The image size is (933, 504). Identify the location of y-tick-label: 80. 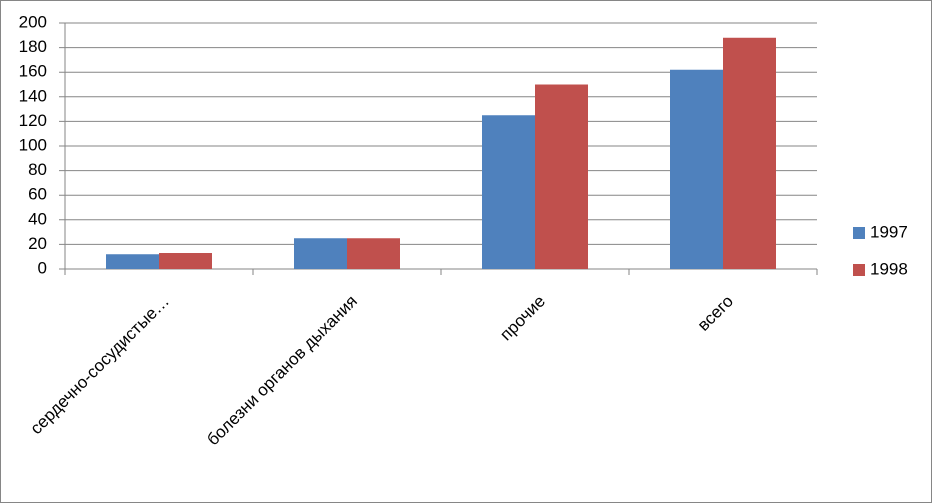
(37, 169).